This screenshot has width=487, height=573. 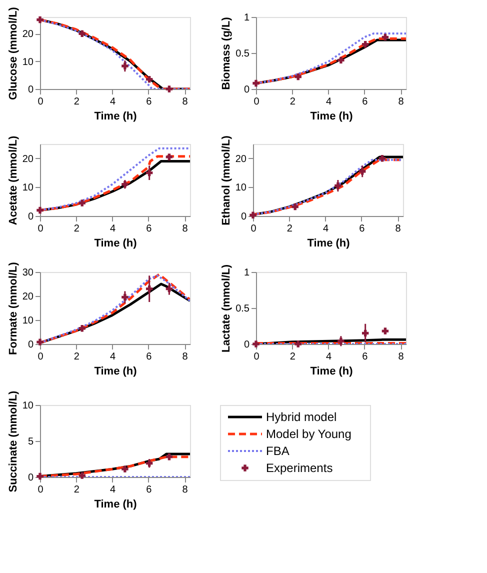 What do you see at coordinates (301, 417) in the screenshot?
I see `legend-label: Hybrid model` at bounding box center [301, 417].